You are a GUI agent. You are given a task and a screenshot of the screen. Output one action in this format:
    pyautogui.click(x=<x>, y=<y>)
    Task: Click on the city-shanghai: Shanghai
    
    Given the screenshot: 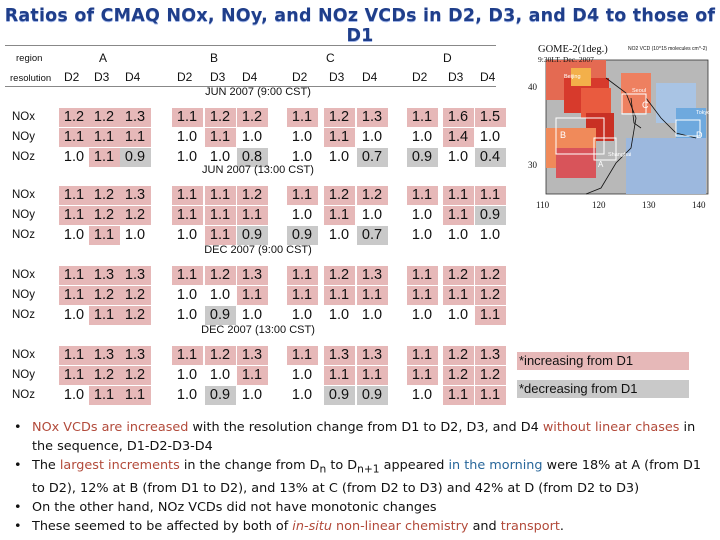 What is the action you would take?
    pyautogui.click(x=619, y=155)
    